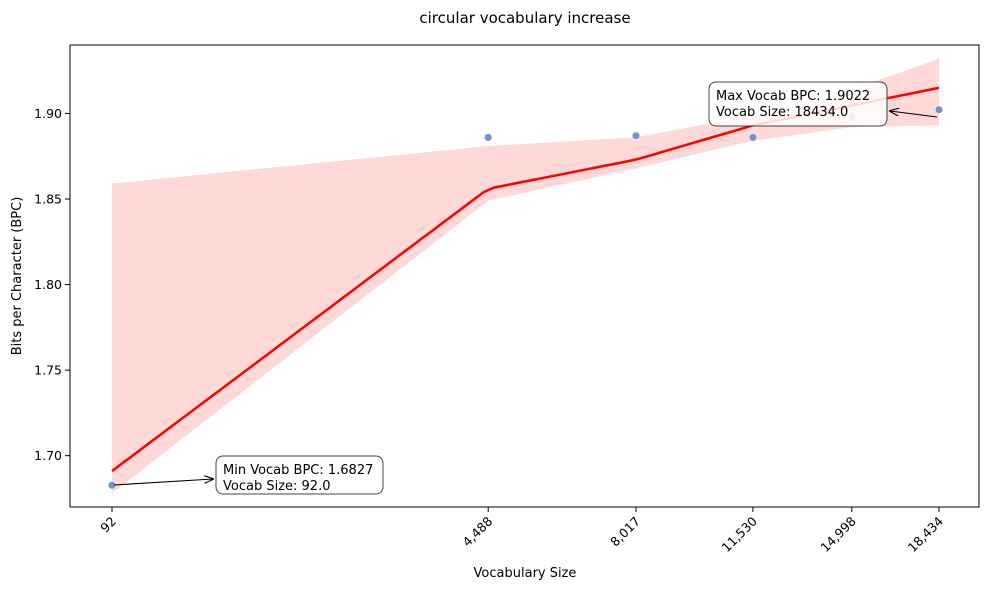 The width and height of the screenshot is (989, 590). What do you see at coordinates (524, 18) in the screenshot?
I see `chart-title: circular vocabulary increase` at bounding box center [524, 18].